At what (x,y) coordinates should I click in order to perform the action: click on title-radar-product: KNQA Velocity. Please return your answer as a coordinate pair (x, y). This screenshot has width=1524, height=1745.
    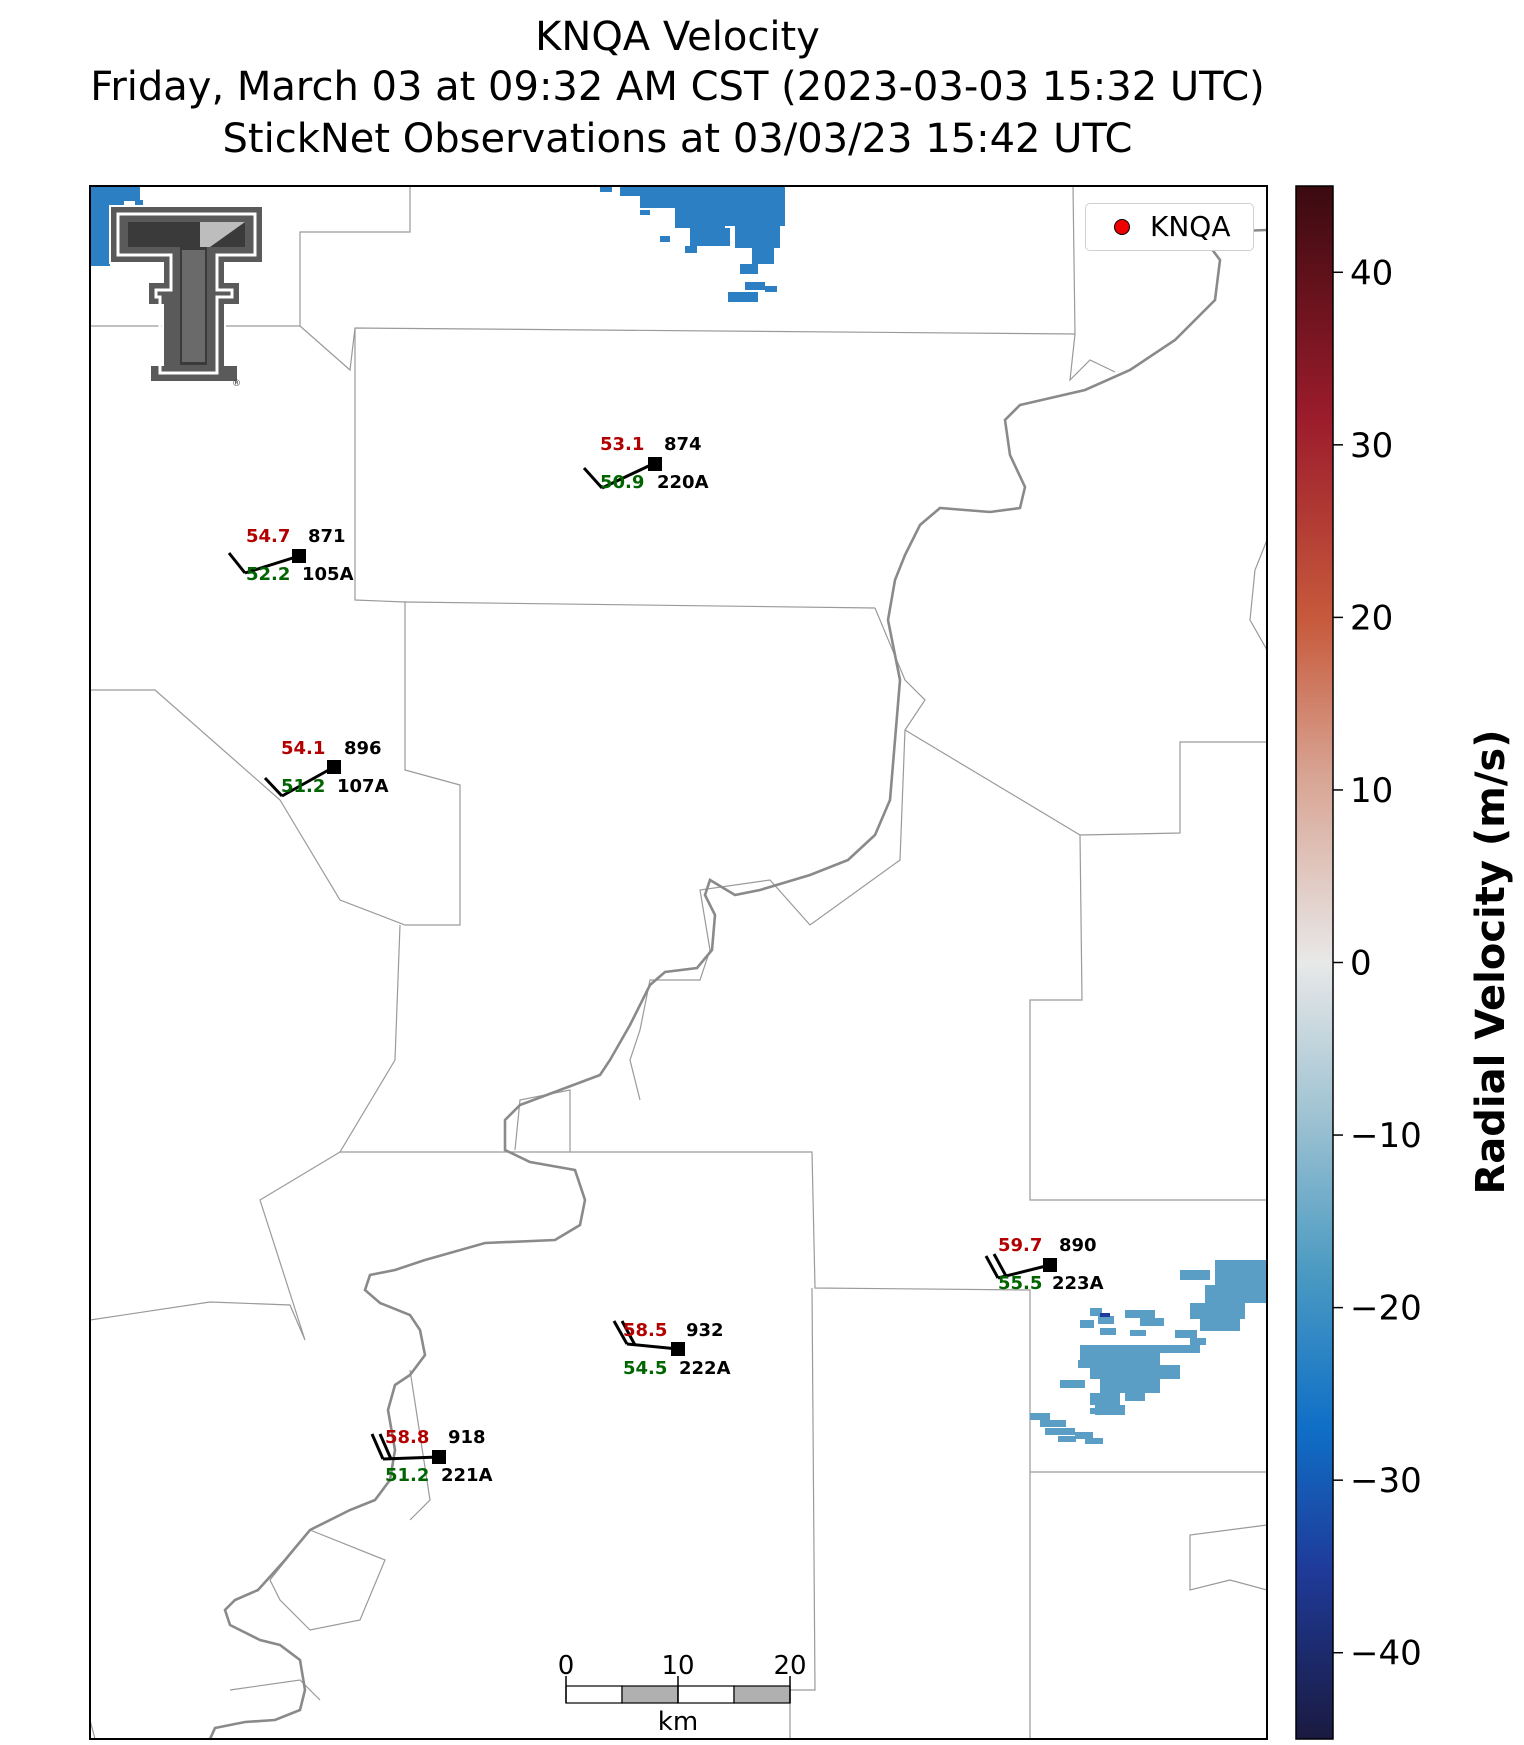
    Looking at the image, I should click on (677, 37).